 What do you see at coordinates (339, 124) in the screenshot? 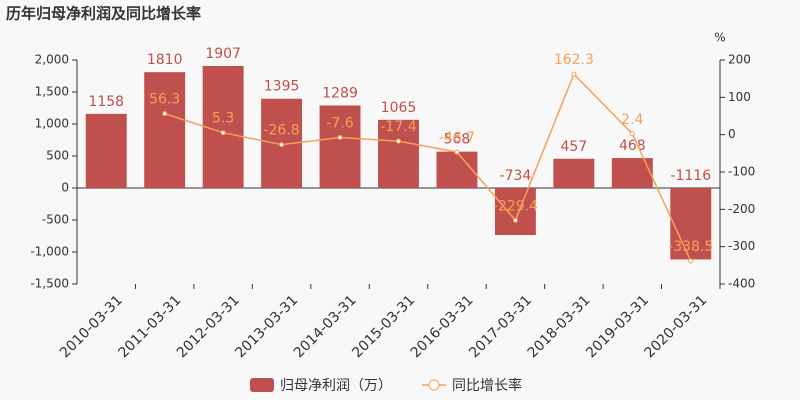
I see `line-value-label: -7.6` at bounding box center [339, 124].